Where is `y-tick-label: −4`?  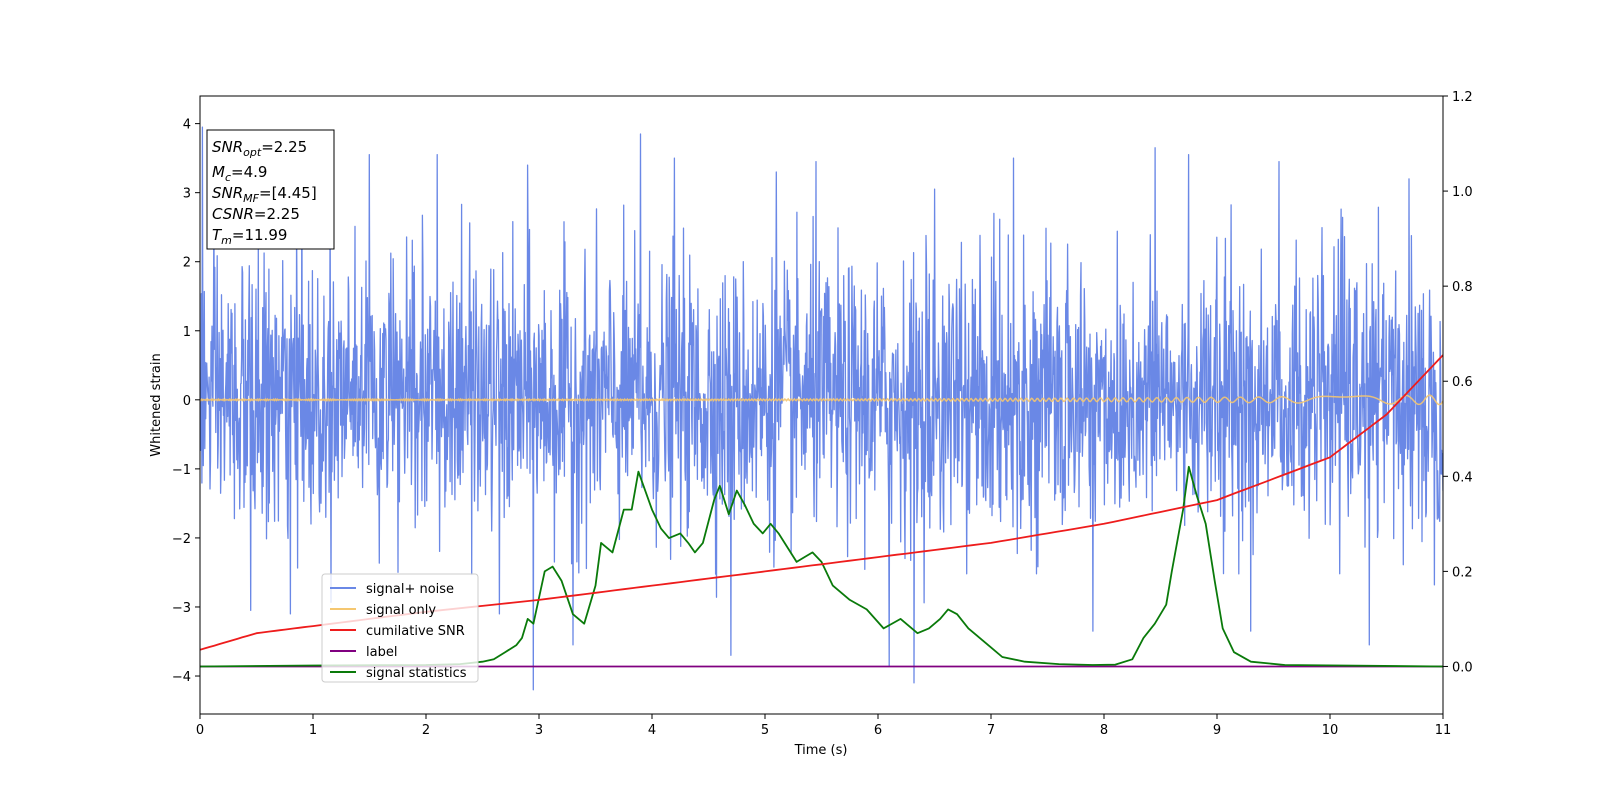
y-tick-label: −4 is located at coordinates (181, 677).